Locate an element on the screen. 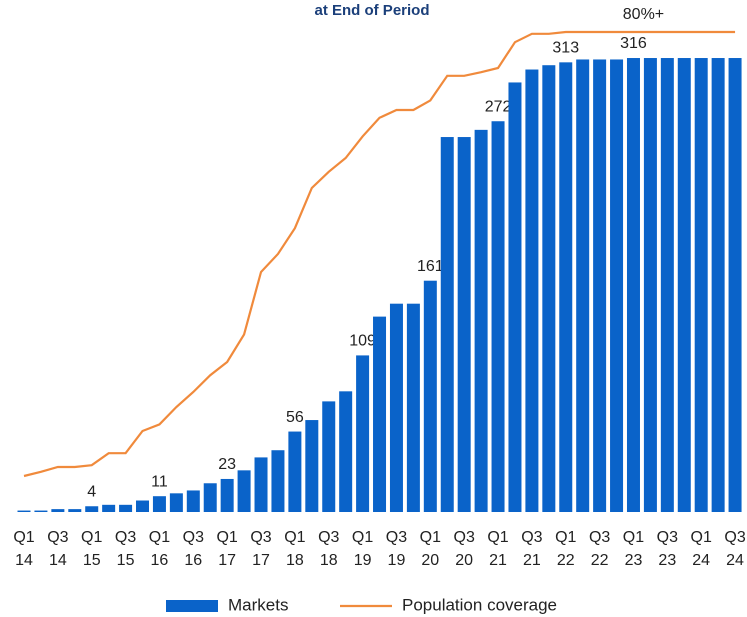 The image size is (747, 617). data-label: 56 is located at coordinates (295, 417).